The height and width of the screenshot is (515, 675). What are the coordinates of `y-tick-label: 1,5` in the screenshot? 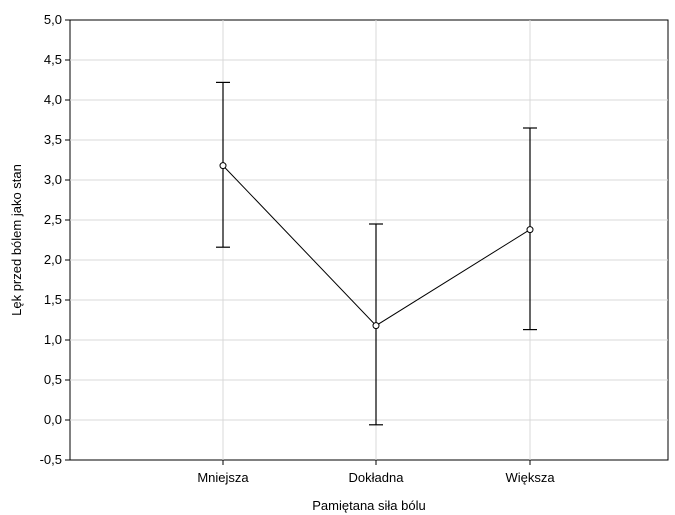 It's located at (53, 299).